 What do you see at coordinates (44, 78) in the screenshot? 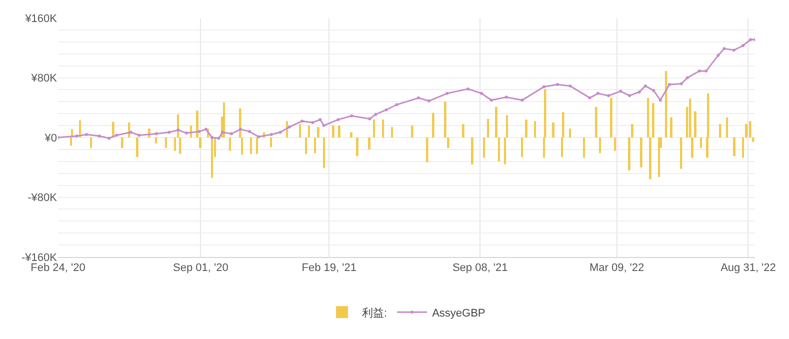
I see `y-tick-label: ¥80K` at bounding box center [44, 78].